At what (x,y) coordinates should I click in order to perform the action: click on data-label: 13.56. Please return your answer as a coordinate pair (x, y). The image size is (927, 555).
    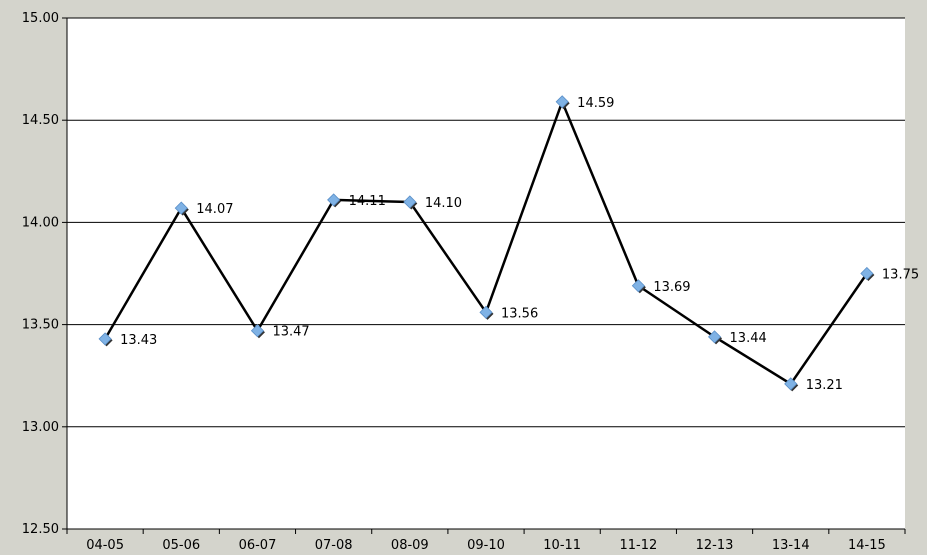
    Looking at the image, I should click on (519, 313).